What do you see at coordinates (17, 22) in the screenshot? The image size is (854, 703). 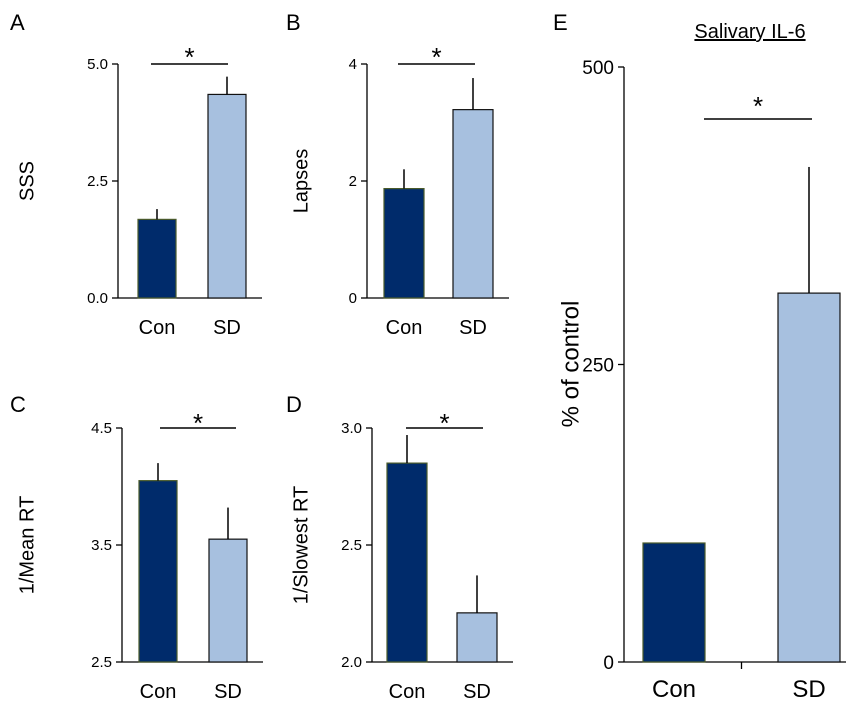 I see `panel-letter: A` at bounding box center [17, 22].